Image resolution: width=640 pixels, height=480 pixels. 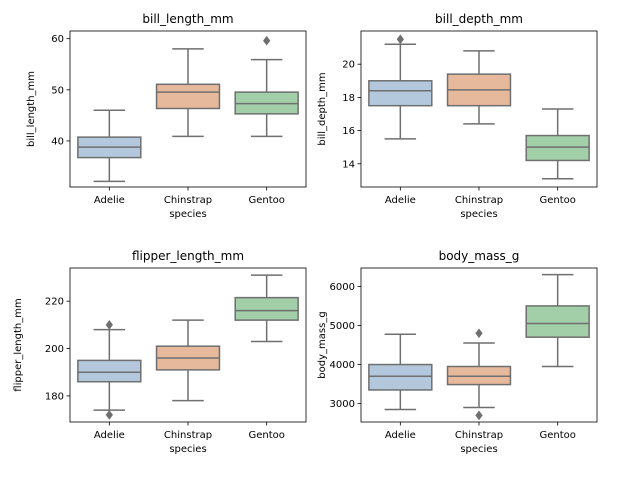 What do you see at coordinates (54, 396) in the screenshot?
I see `y-tick-label: 180` at bounding box center [54, 396].